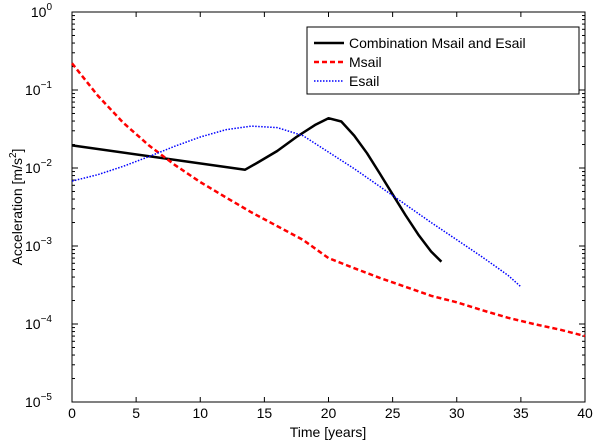 The width and height of the screenshot is (611, 446). I want to click on y-tick-label-exponent: −4, so click(47, 319).